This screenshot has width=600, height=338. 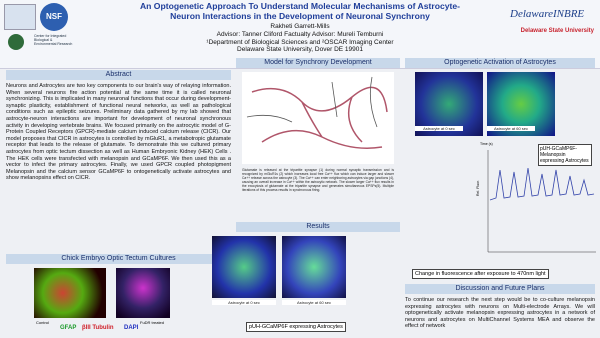 I want to click on astrocyte-network, so click(x=319, y=117).